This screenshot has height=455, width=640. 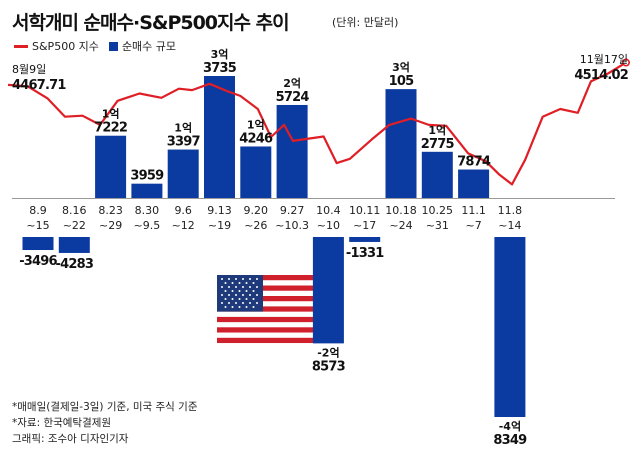 What do you see at coordinates (147, 225) in the screenshot?
I see `x-tick-label: ~9.5` at bounding box center [147, 225].